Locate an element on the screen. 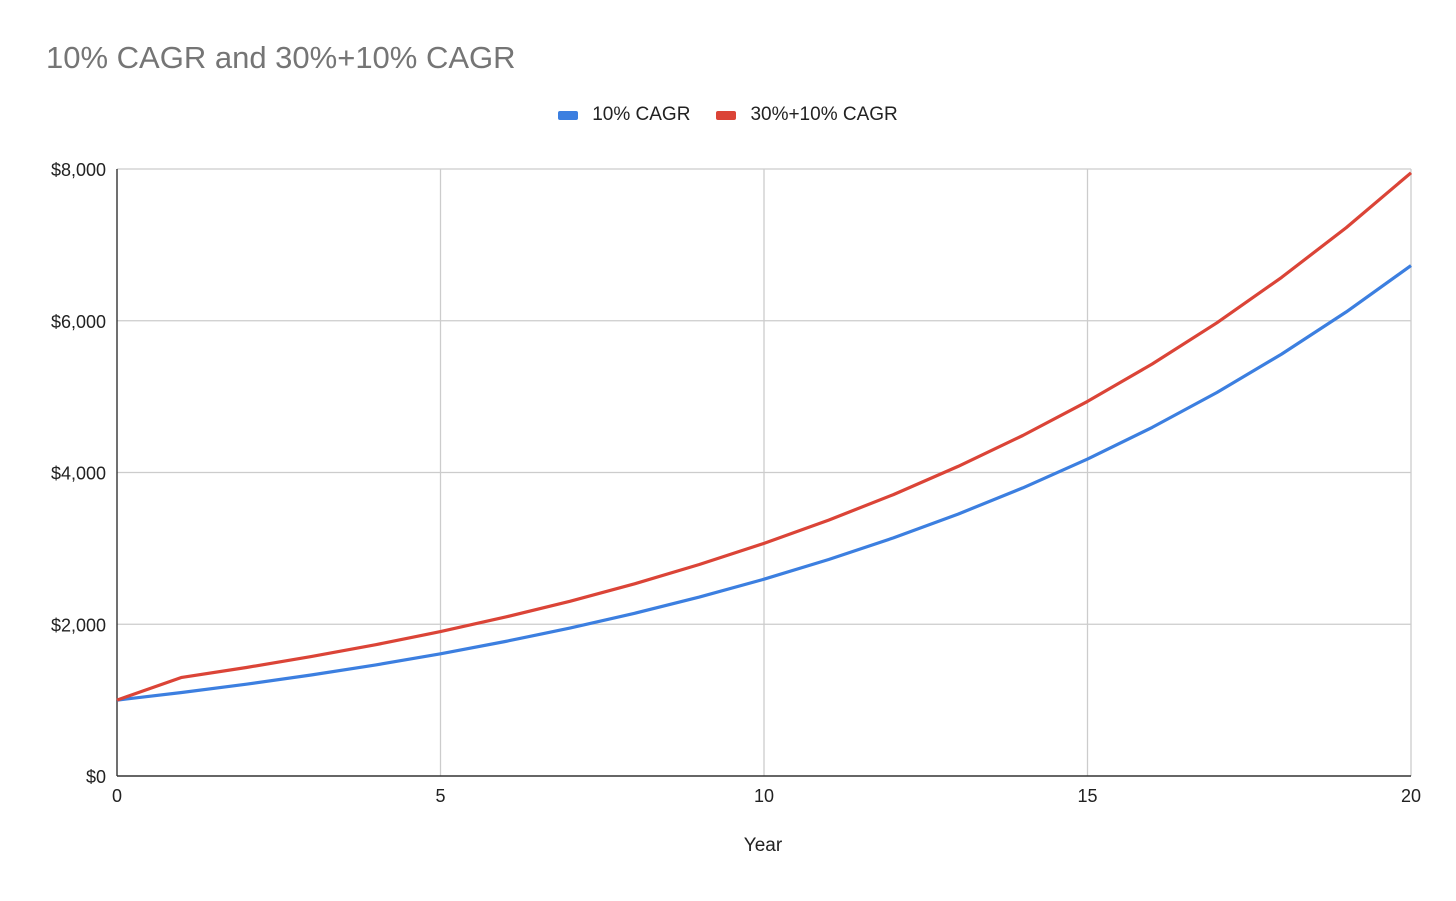  y-tick-label: $6,000 is located at coordinates (78, 322).